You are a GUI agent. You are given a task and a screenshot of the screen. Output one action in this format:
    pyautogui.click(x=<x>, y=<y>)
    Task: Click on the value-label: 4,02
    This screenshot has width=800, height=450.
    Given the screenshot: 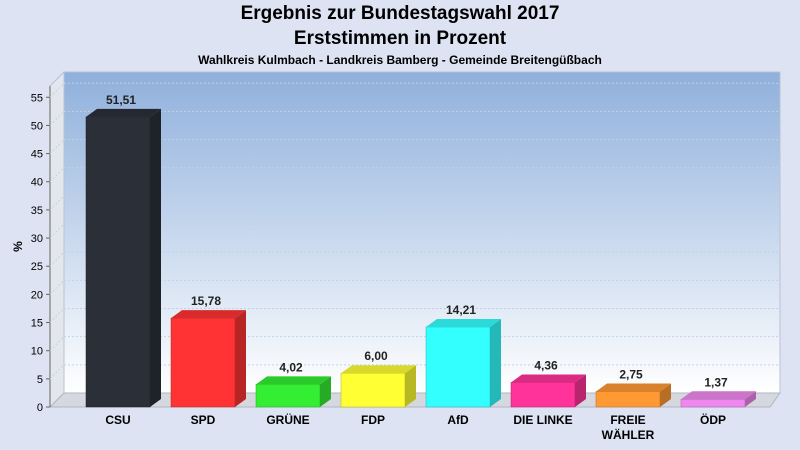 What is the action you would take?
    pyautogui.click(x=291, y=367)
    